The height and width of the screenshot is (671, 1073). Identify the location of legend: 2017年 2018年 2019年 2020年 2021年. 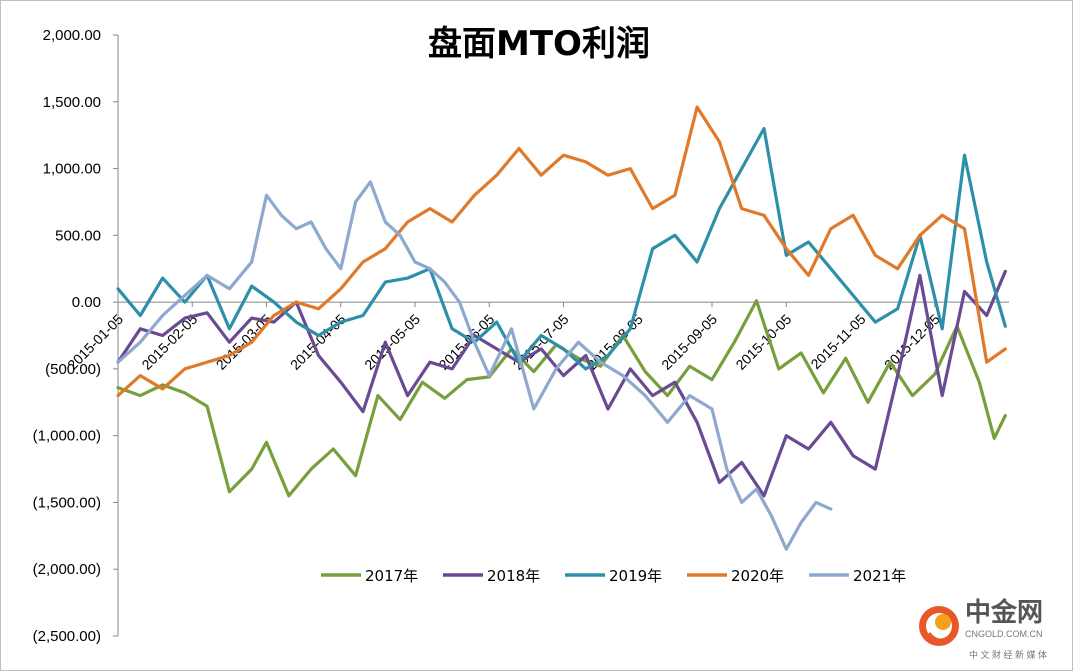
(613, 576).